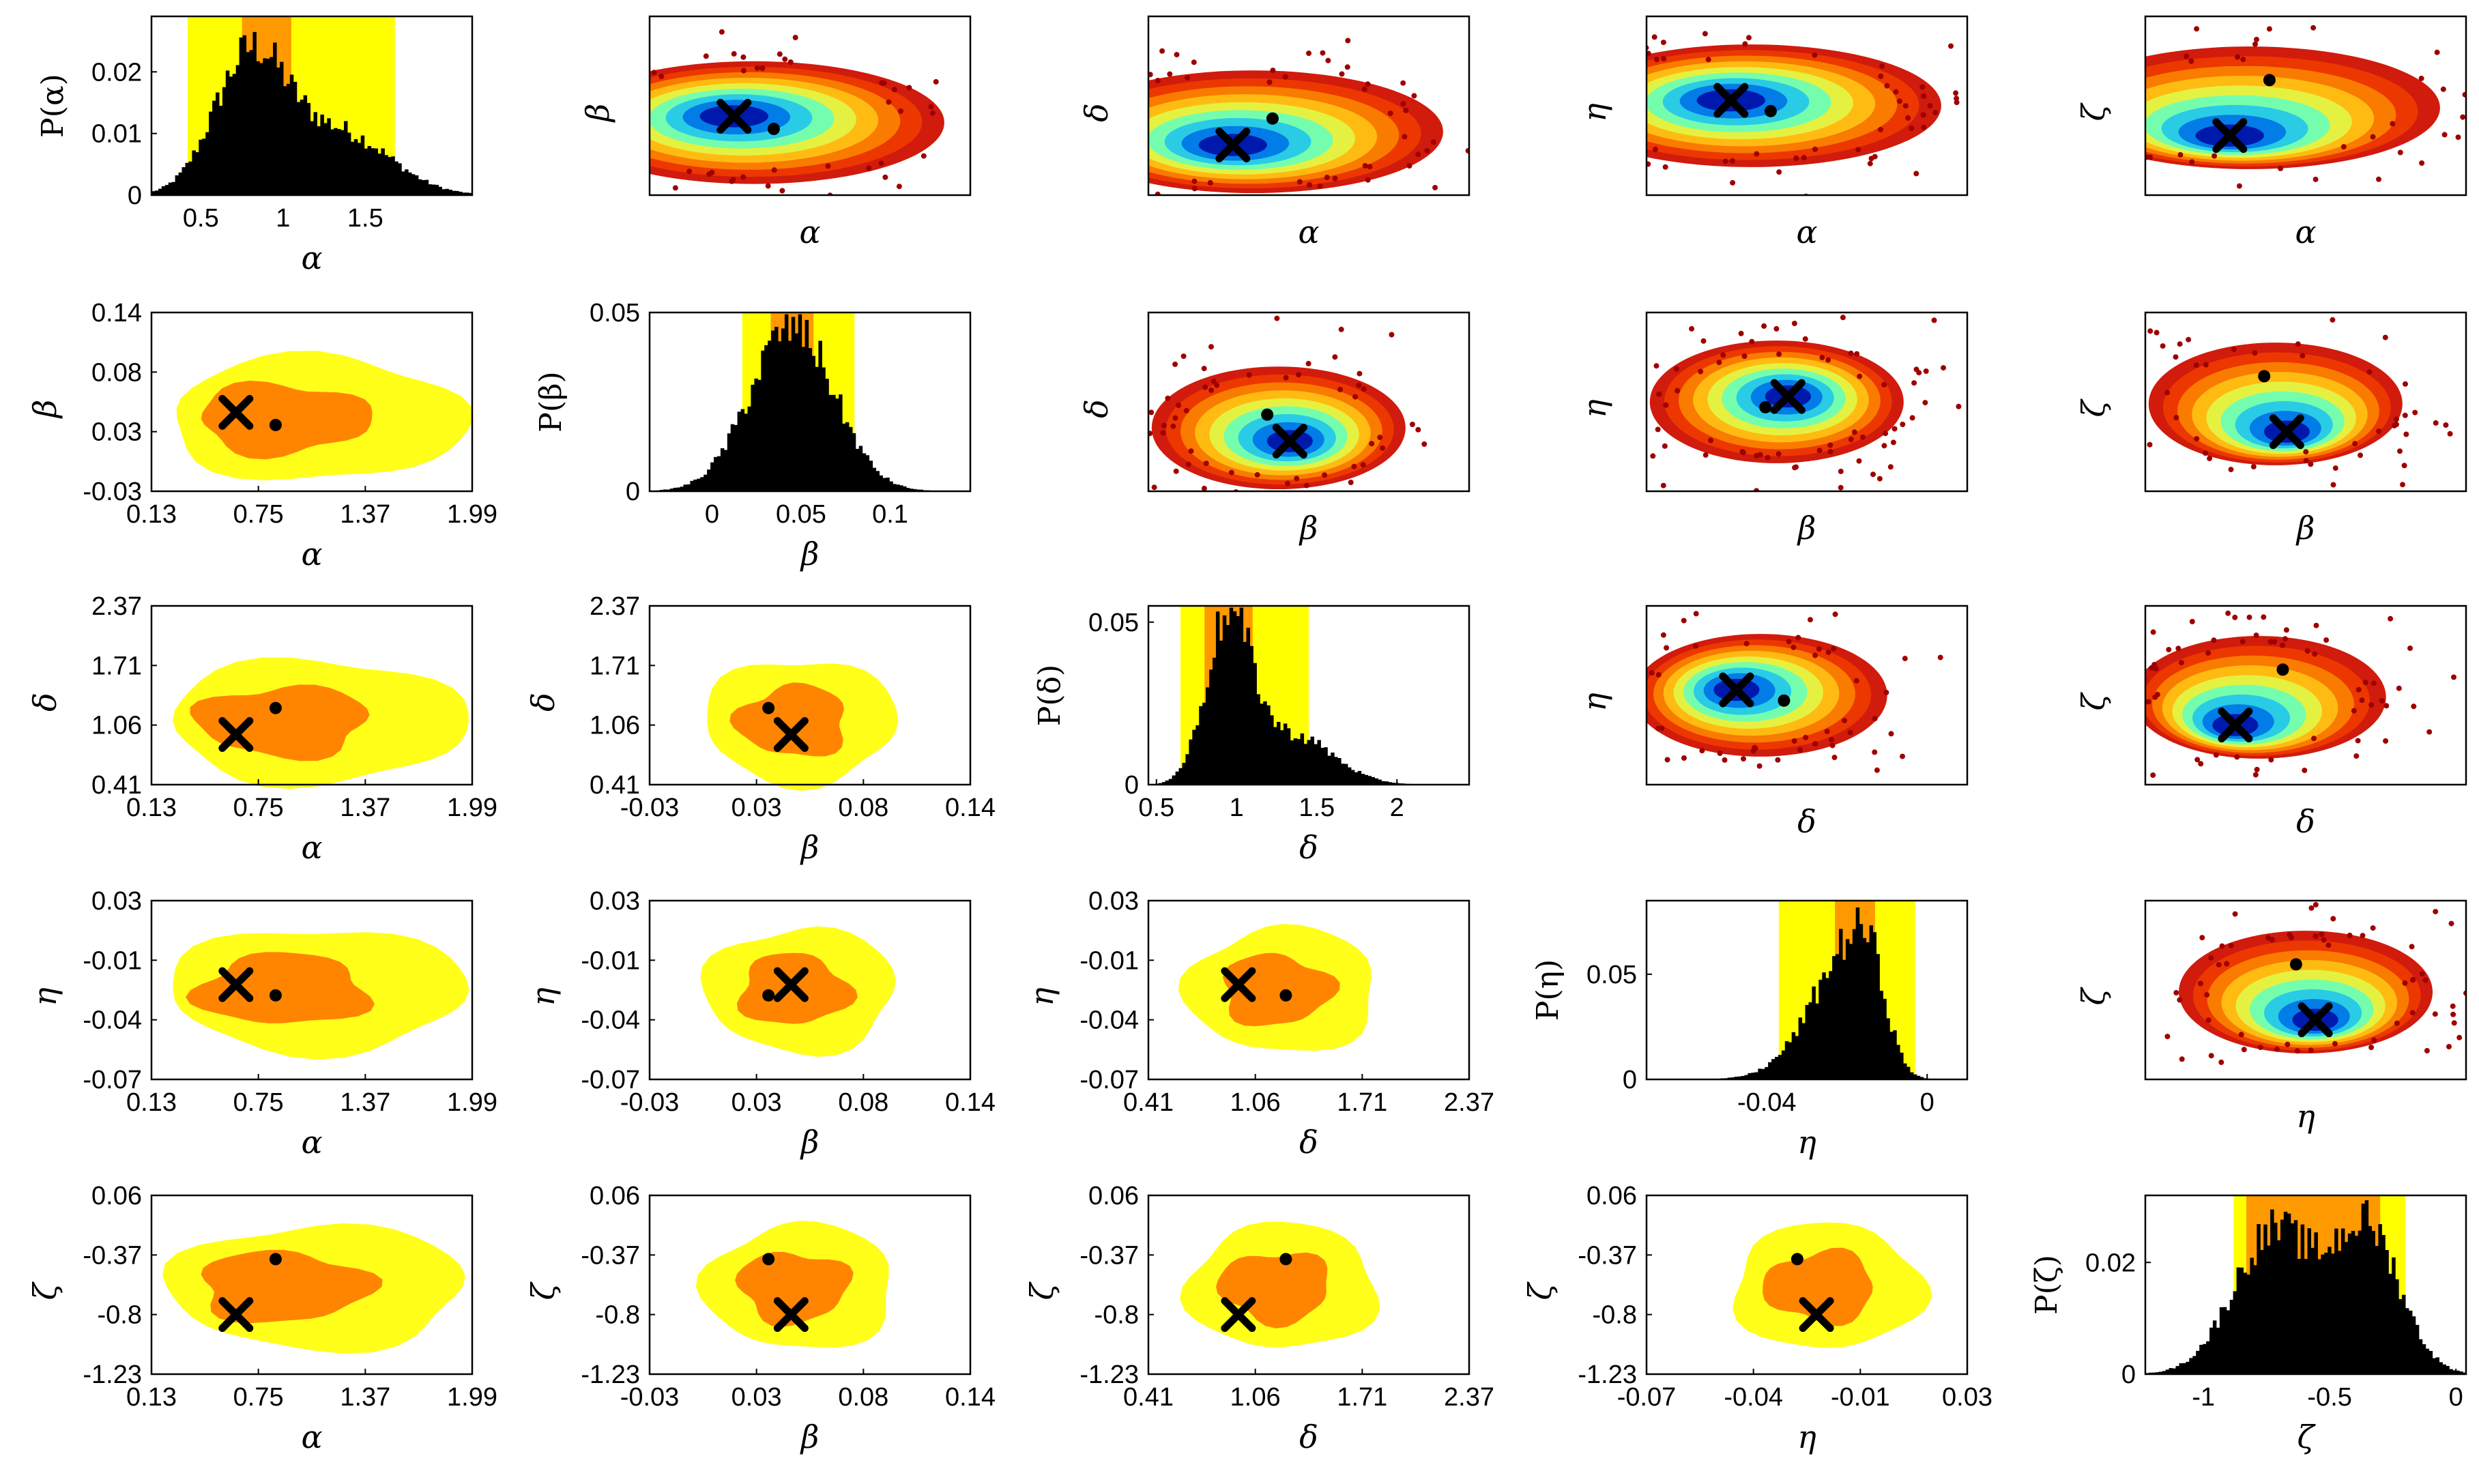 The height and width of the screenshot is (1484, 2479). Describe the element at coordinates (1806, 821) in the screenshot. I see `x-axis-label: δ` at that location.